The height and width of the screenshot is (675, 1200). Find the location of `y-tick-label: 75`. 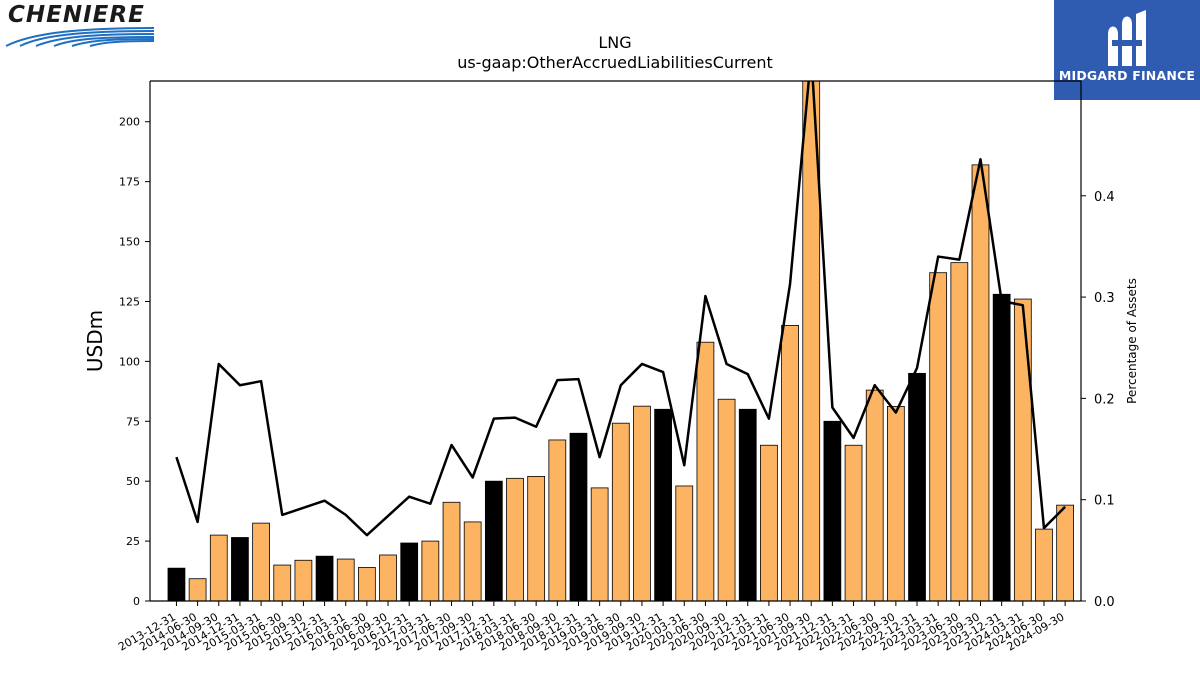

y-tick-label: 75 is located at coordinates (133, 421).